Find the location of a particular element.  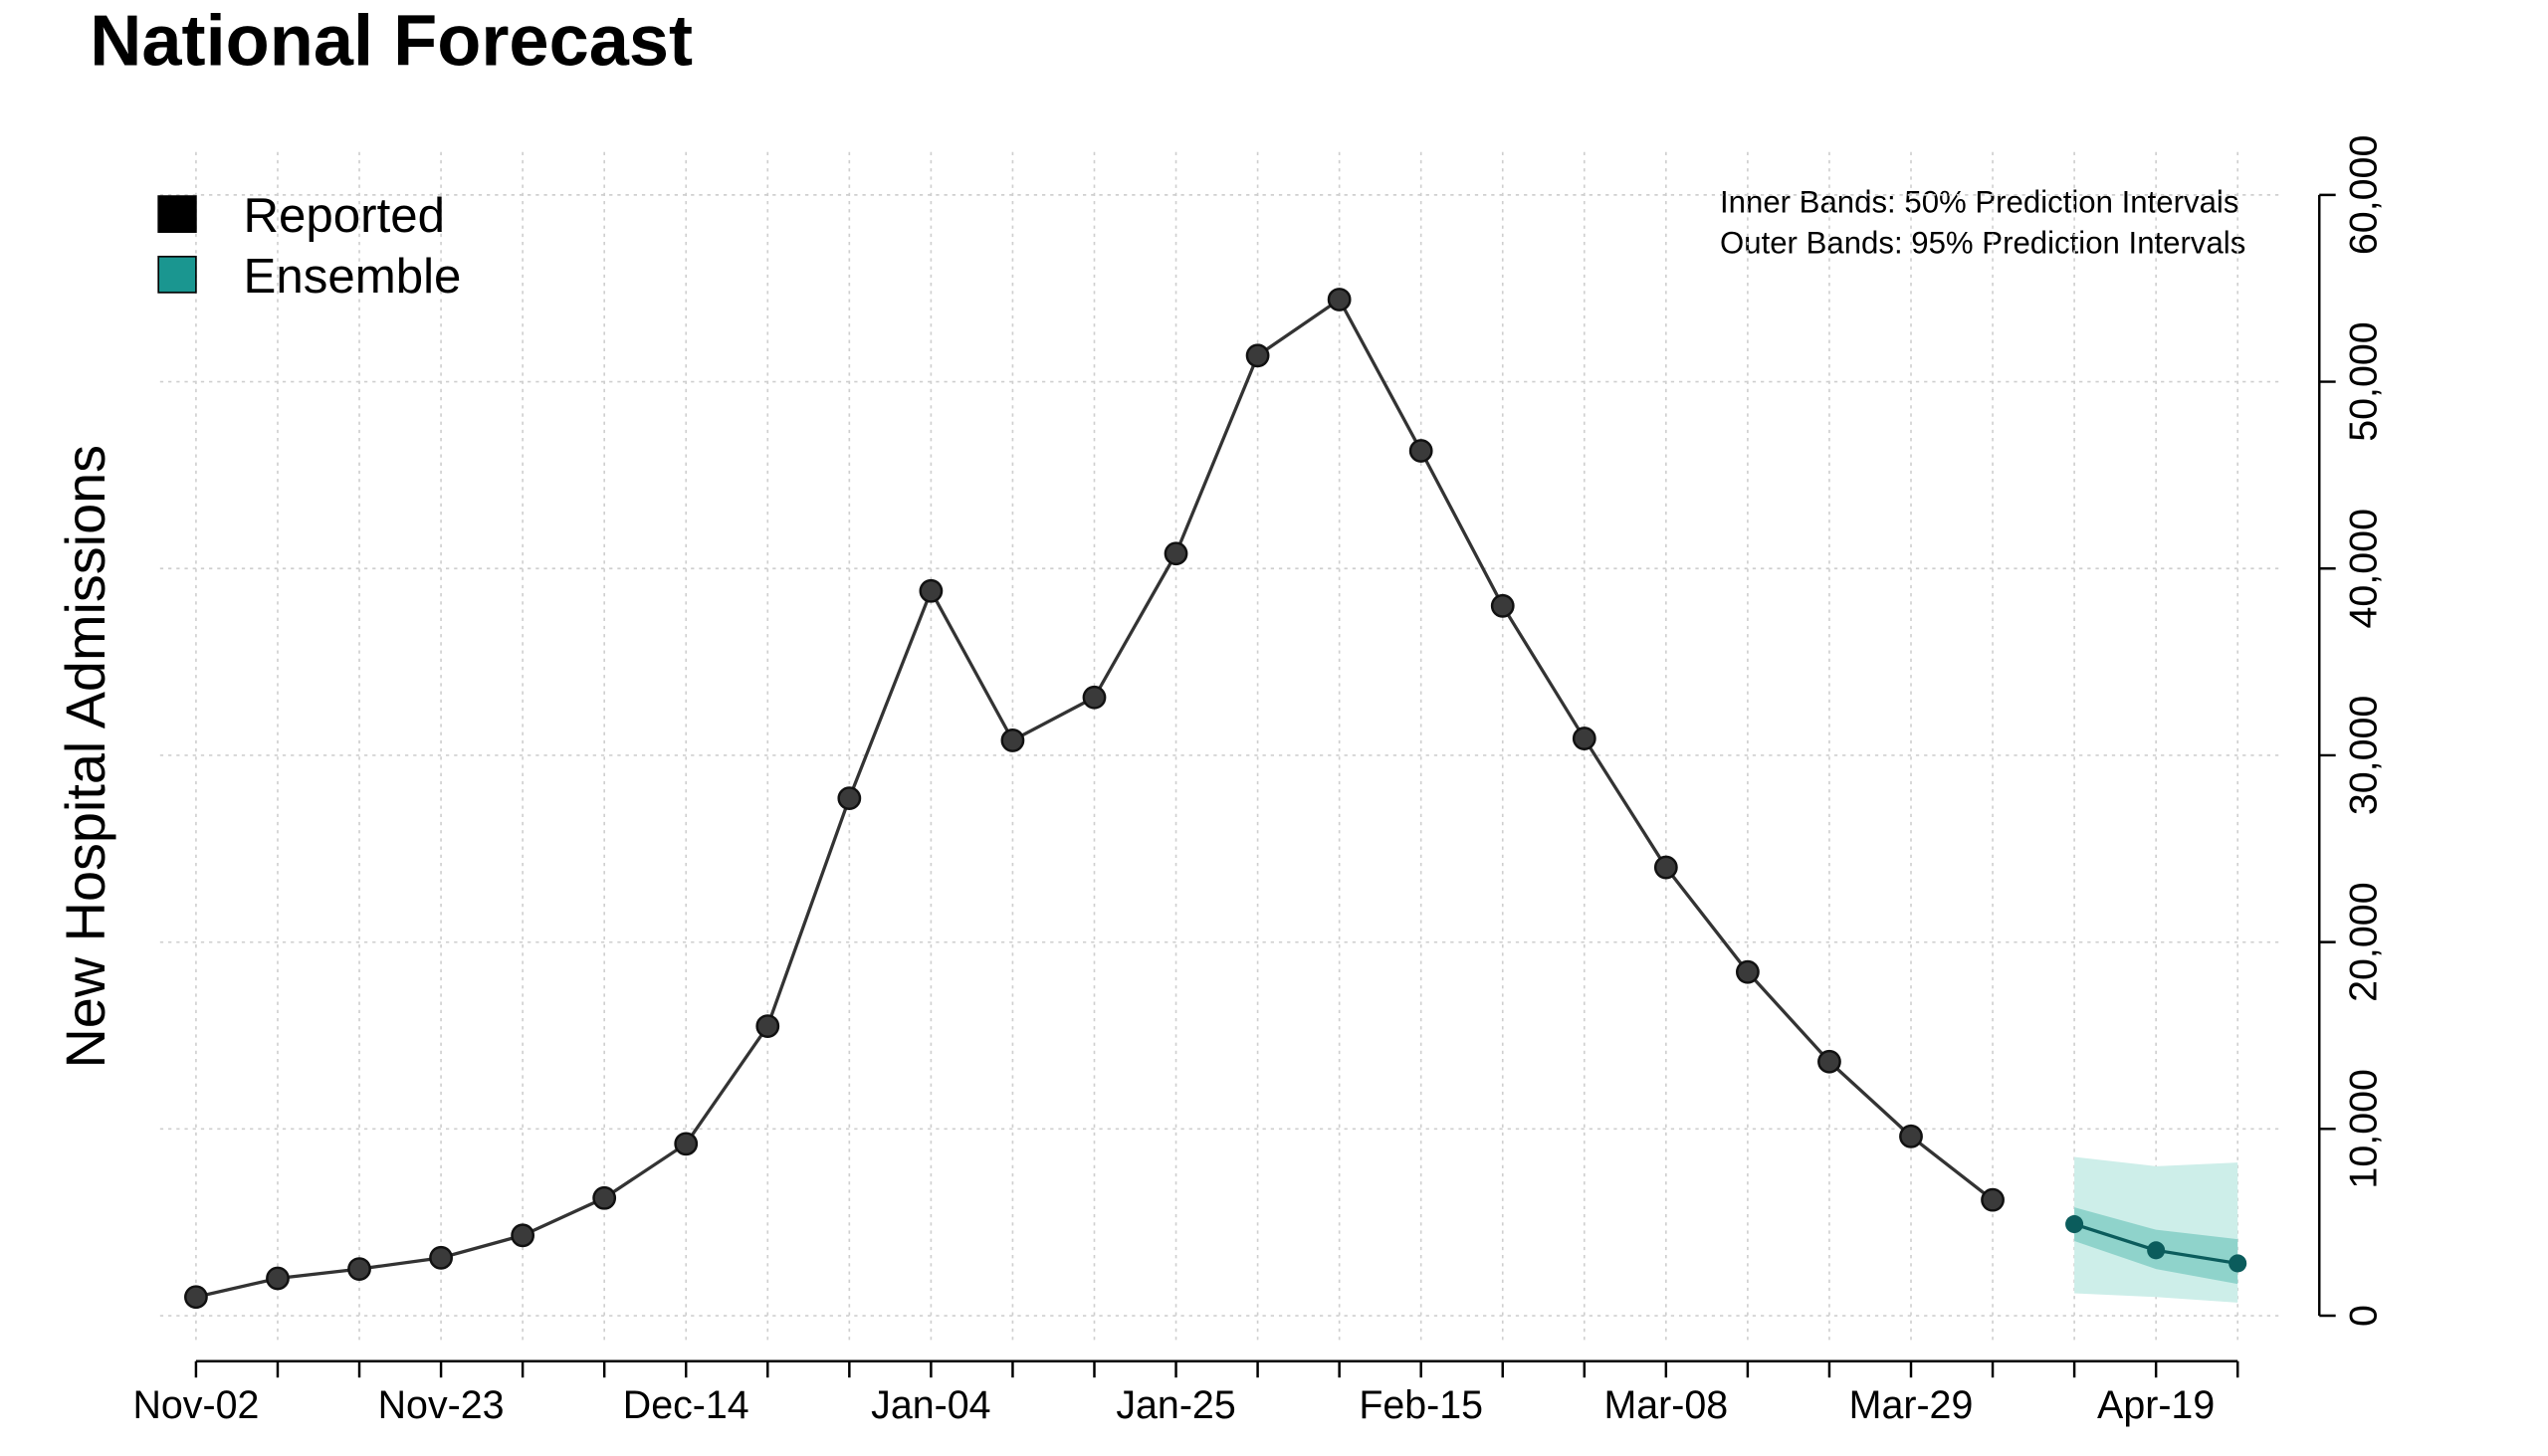

y-tick-label: 20,000 is located at coordinates (2364, 941).